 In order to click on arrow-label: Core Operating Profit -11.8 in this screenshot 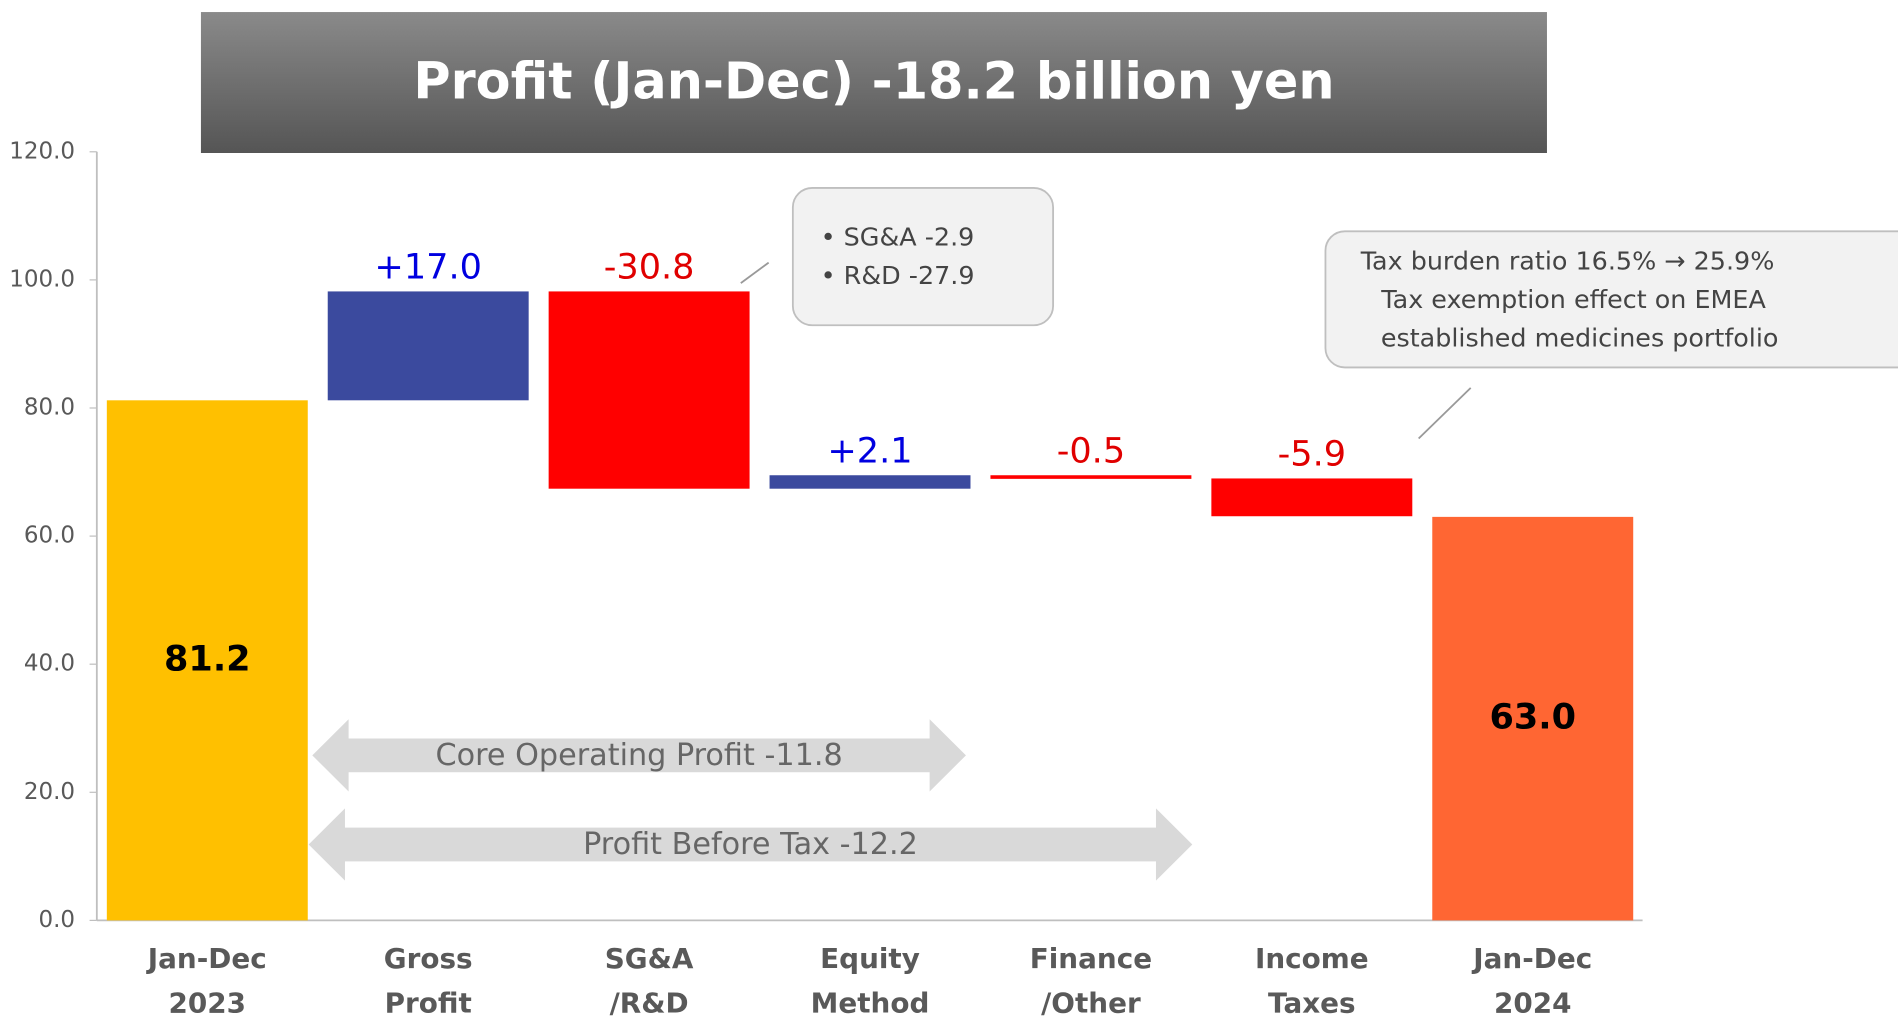, I will do `click(639, 755)`.